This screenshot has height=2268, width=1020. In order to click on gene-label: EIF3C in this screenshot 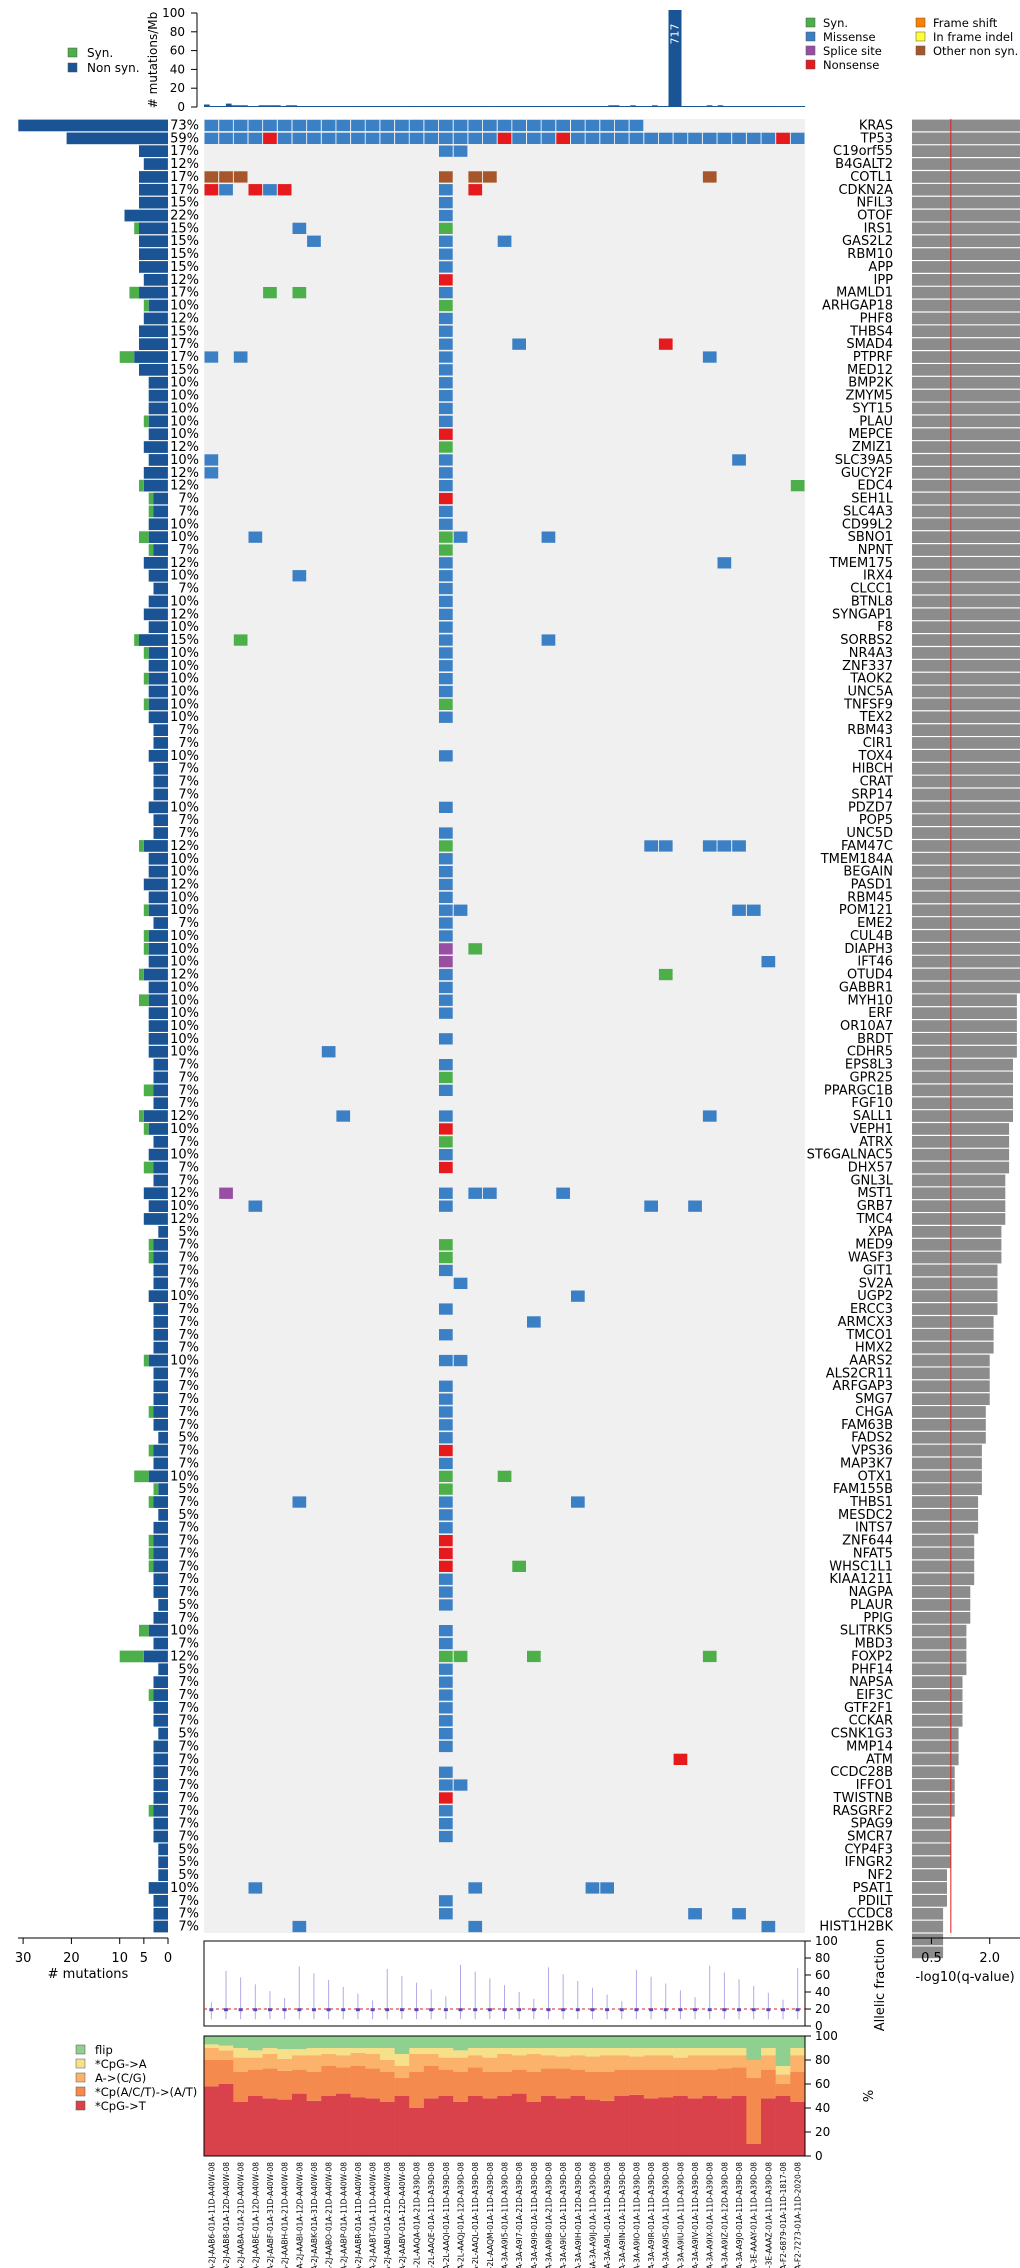, I will do `click(874, 1695)`.